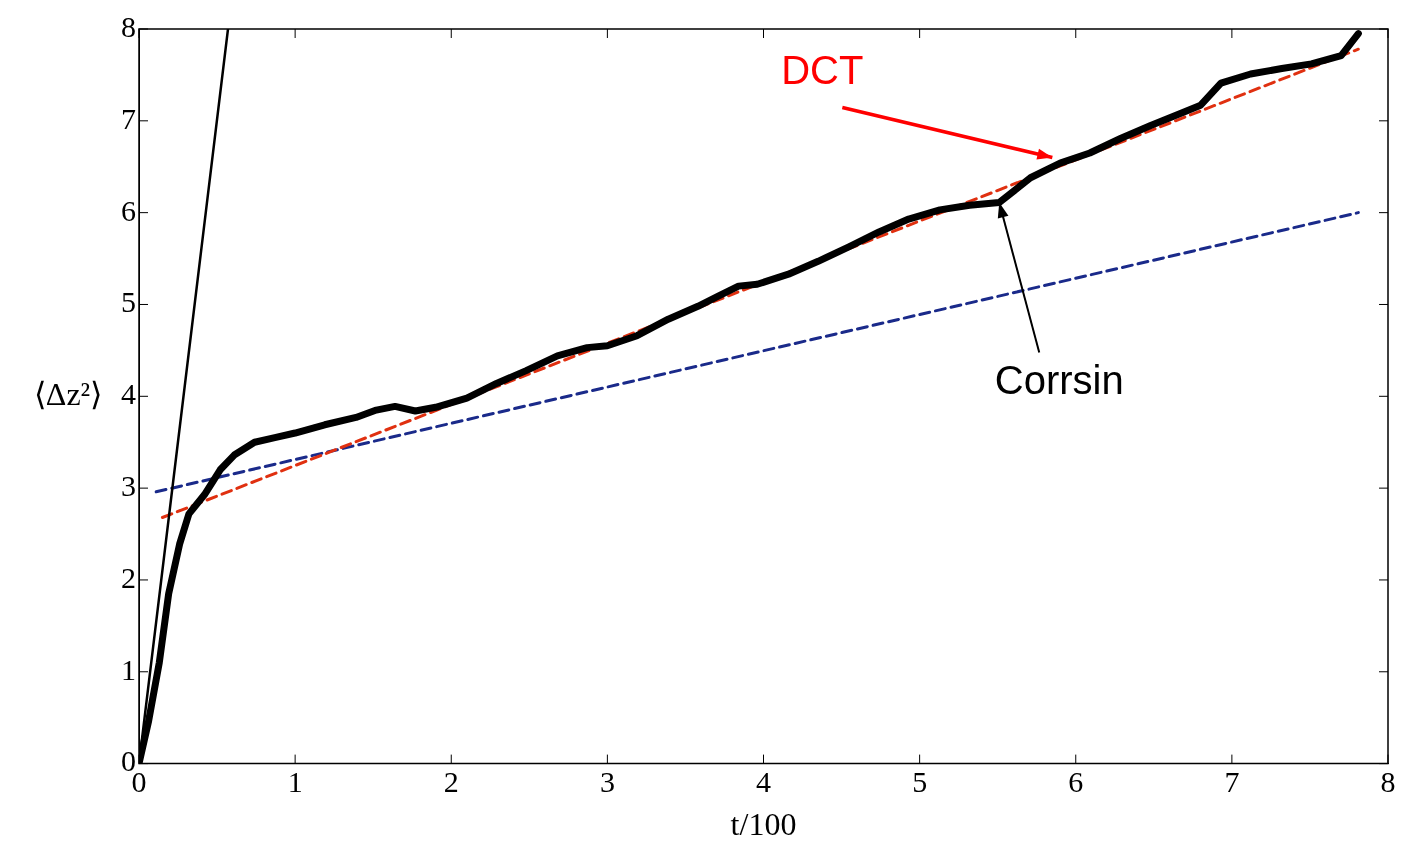 The height and width of the screenshot is (857, 1410). I want to click on y-axis-title: ⟨Δz²⟩, so click(68, 393).